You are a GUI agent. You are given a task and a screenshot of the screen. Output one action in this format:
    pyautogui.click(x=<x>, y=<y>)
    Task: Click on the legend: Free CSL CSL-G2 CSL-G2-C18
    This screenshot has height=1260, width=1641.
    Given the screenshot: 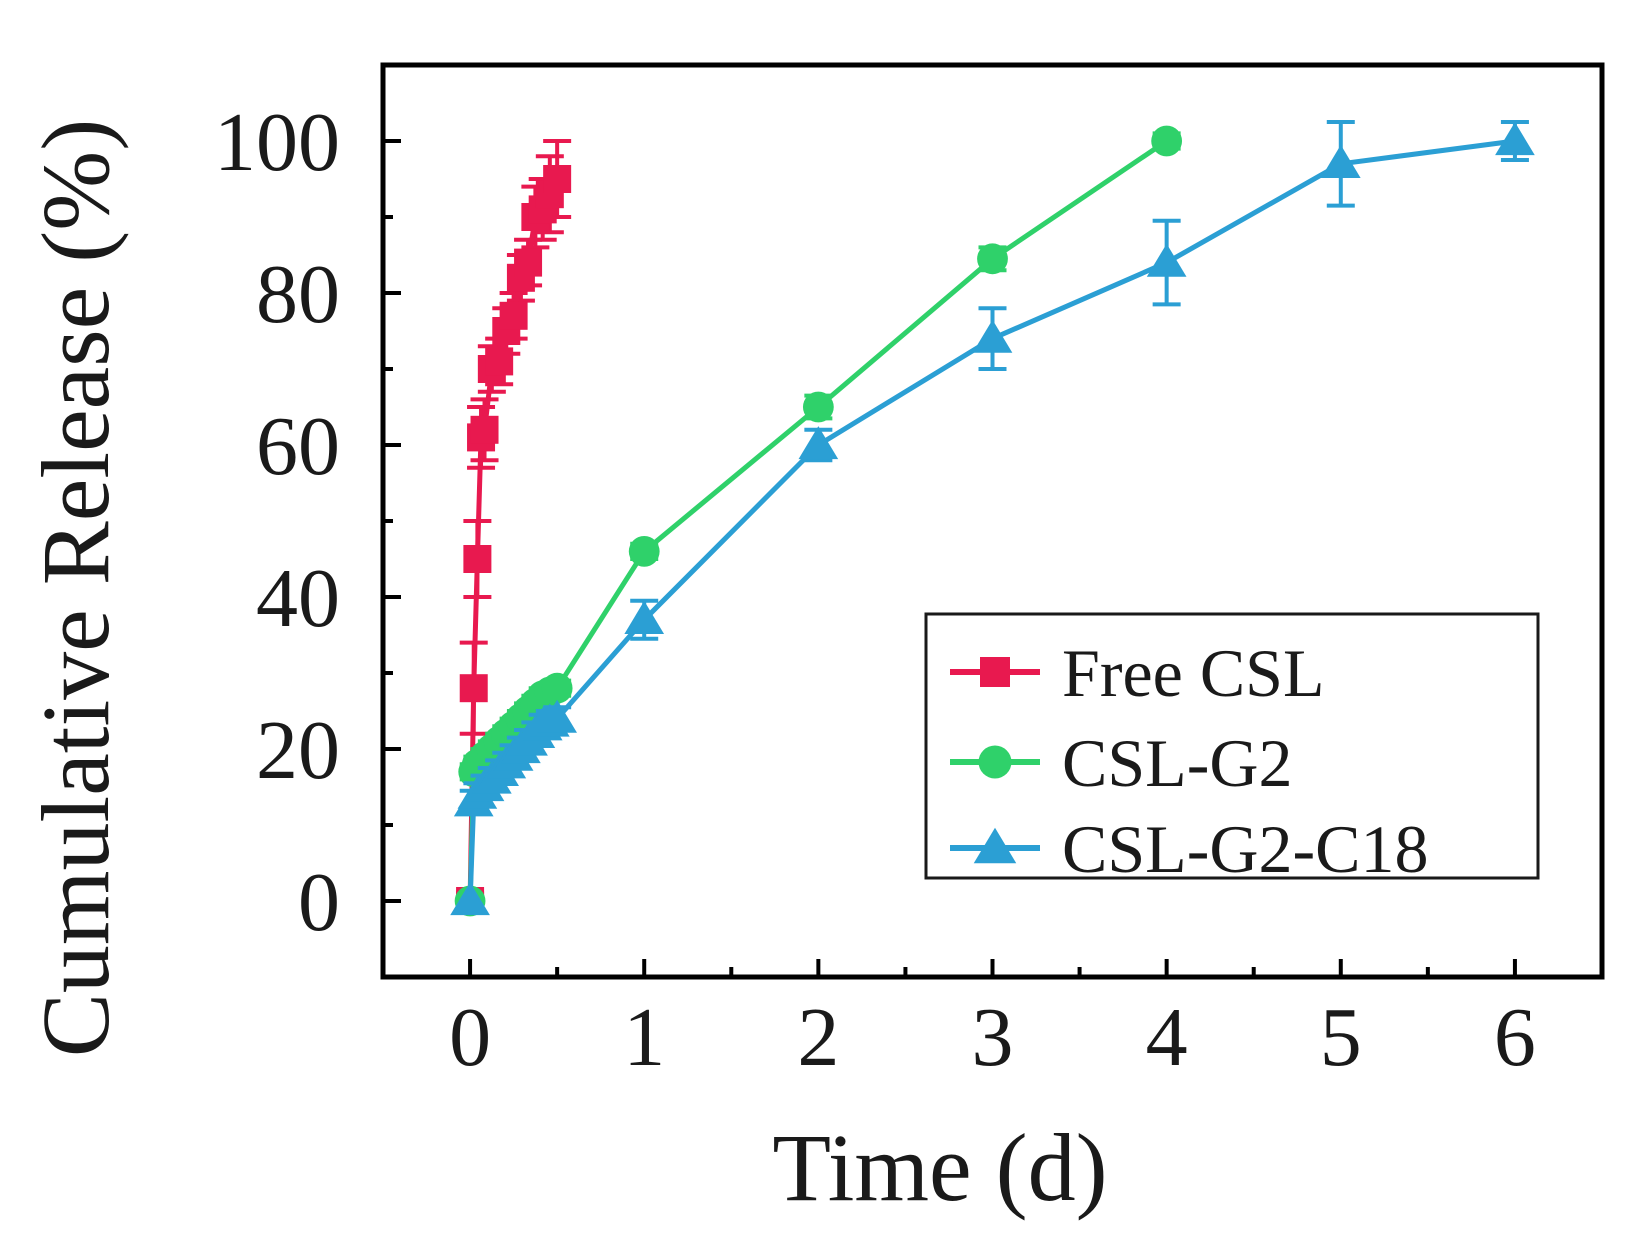 What is the action you would take?
    pyautogui.click(x=1232, y=749)
    